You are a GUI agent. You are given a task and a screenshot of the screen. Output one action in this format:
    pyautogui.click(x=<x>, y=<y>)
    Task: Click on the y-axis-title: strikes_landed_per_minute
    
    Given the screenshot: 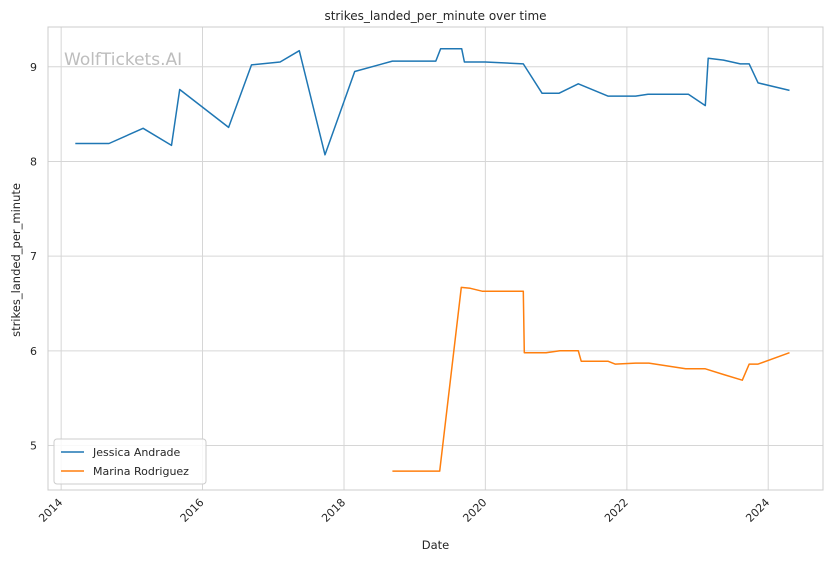 What is the action you would take?
    pyautogui.click(x=16, y=260)
    